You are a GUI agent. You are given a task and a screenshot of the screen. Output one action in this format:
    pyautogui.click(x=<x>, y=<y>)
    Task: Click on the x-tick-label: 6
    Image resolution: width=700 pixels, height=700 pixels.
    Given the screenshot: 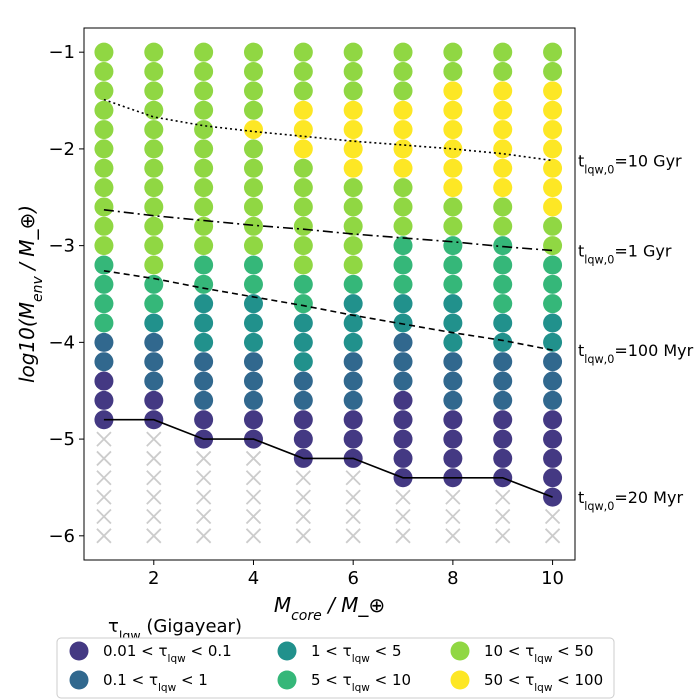 What is the action you would take?
    pyautogui.click(x=352, y=578)
    